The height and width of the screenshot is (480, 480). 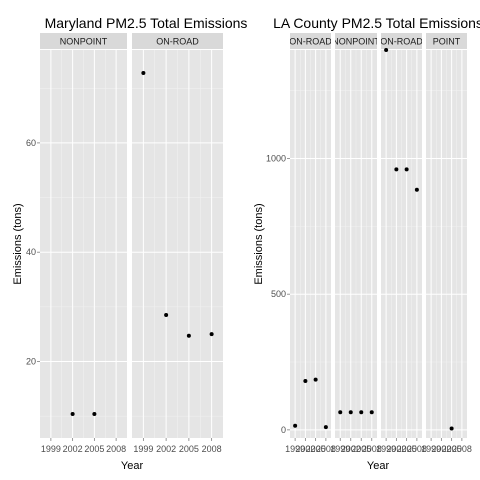 What do you see at coordinates (276, 159) in the screenshot?
I see `y-tick-label: 1000` at bounding box center [276, 159].